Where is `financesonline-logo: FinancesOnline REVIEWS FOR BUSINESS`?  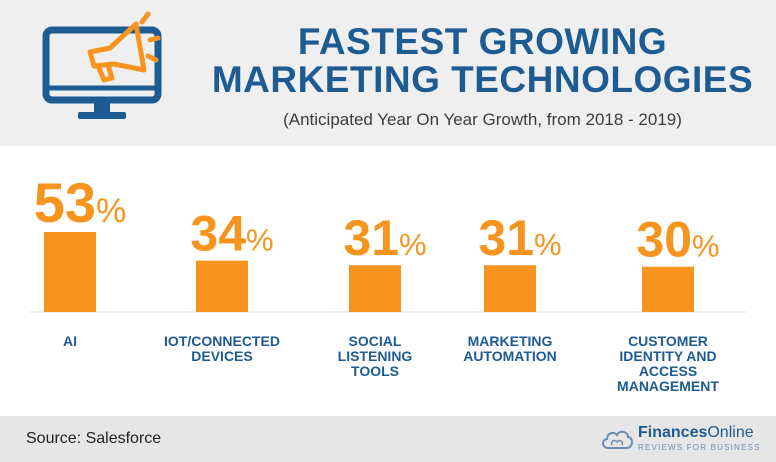 financesonline-logo: FinancesOnline REVIEWS FOR BUSINESS is located at coordinates (680, 440).